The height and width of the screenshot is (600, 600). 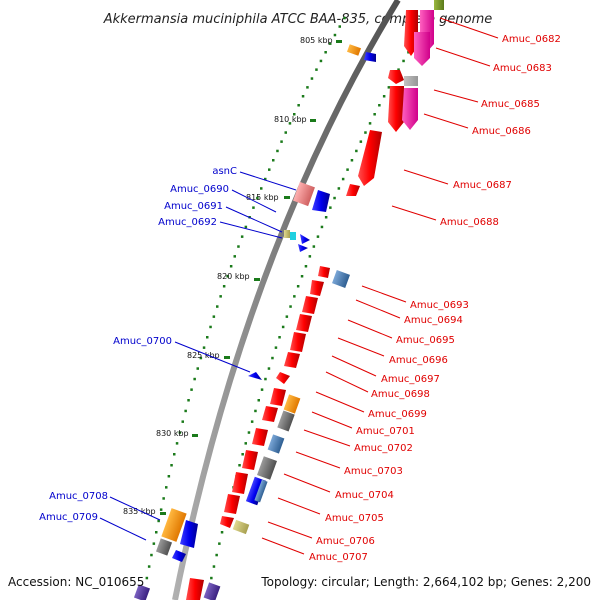 What do you see at coordinates (364, 495) in the screenshot?
I see `gene-label-amuc-0704: Amuc_0704` at bounding box center [364, 495].